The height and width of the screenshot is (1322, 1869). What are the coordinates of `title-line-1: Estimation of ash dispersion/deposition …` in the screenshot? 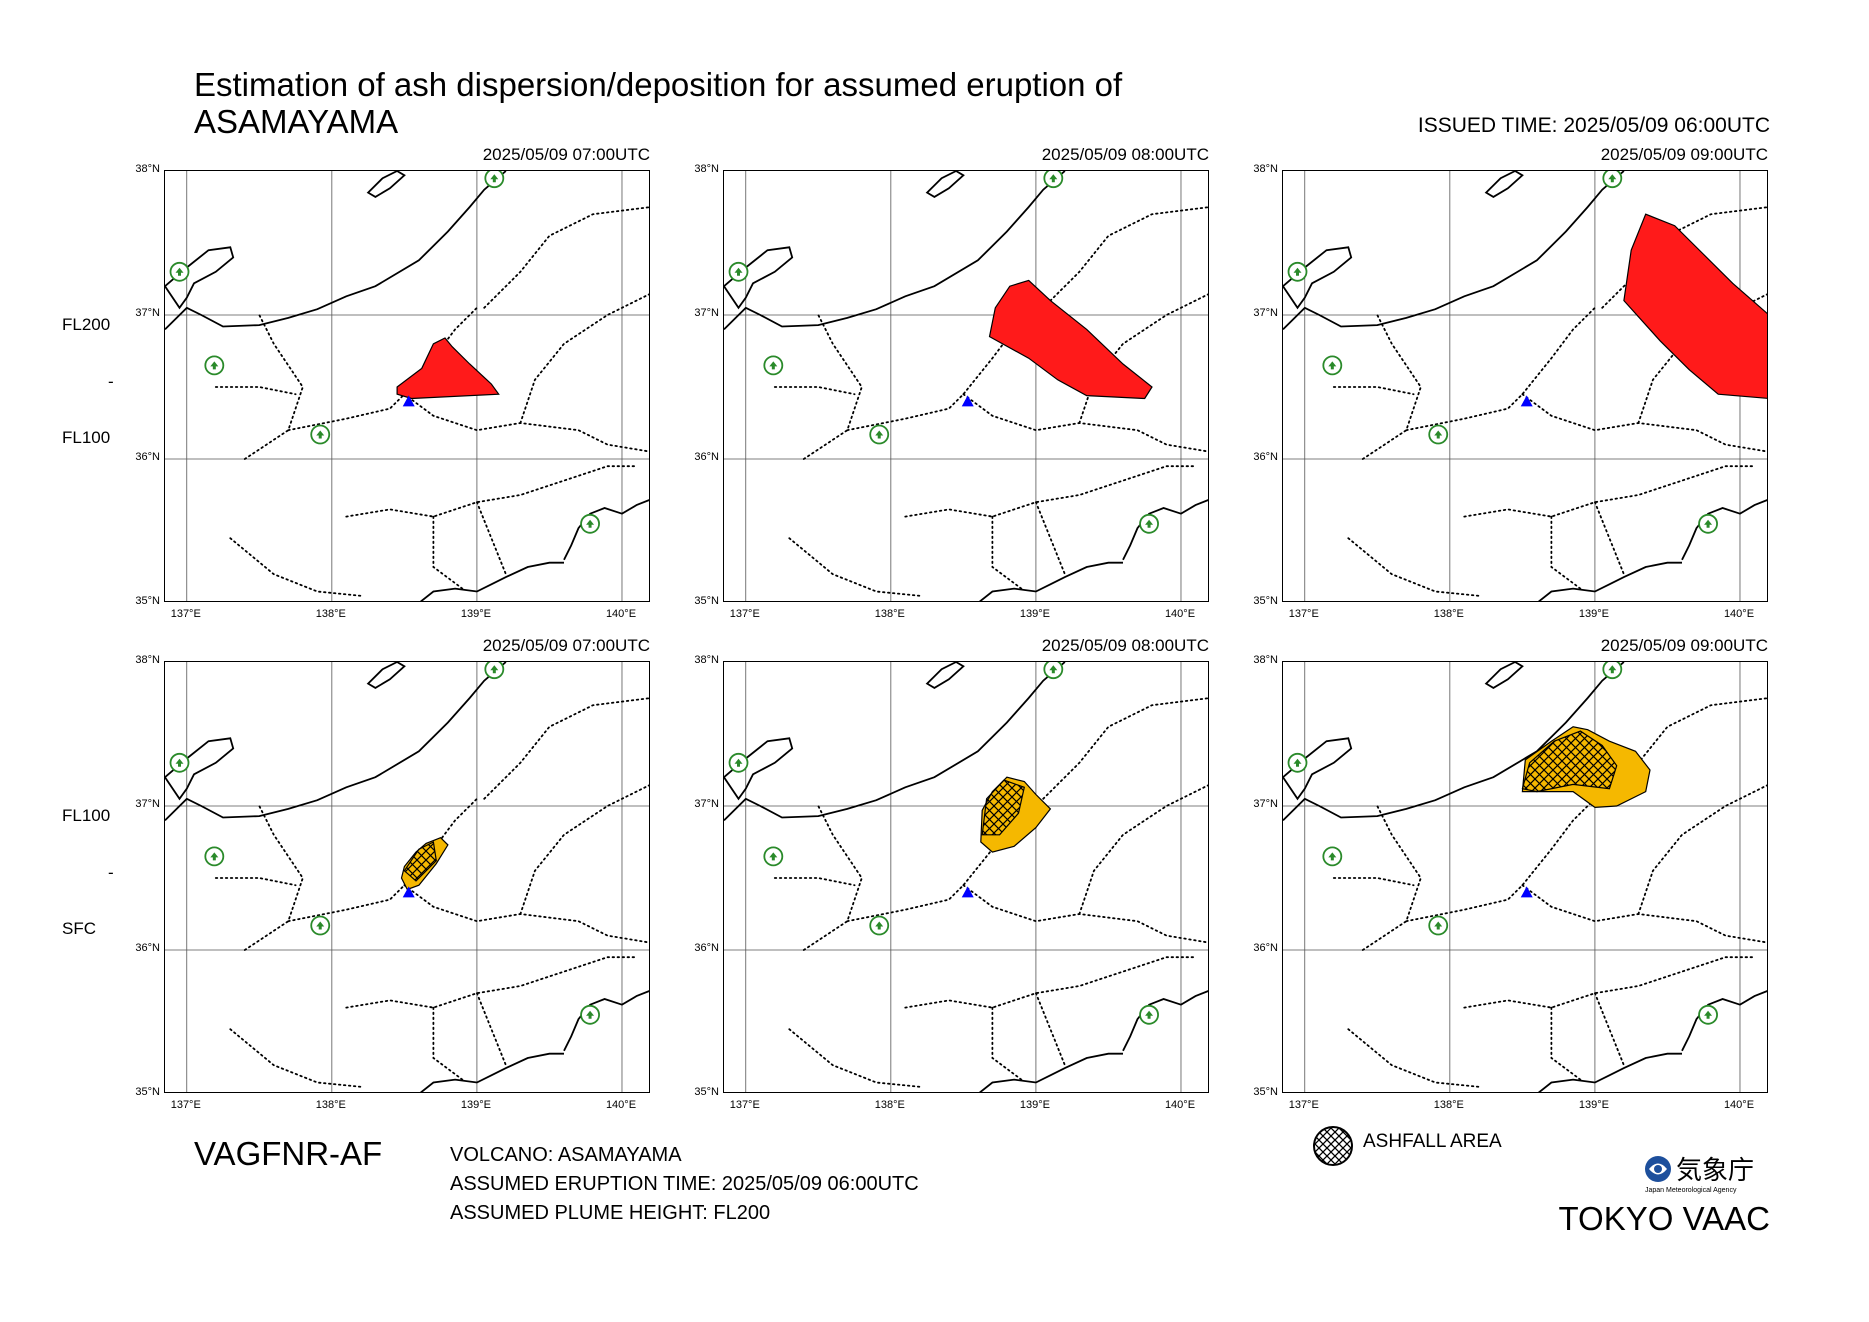 It's located at (658, 84).